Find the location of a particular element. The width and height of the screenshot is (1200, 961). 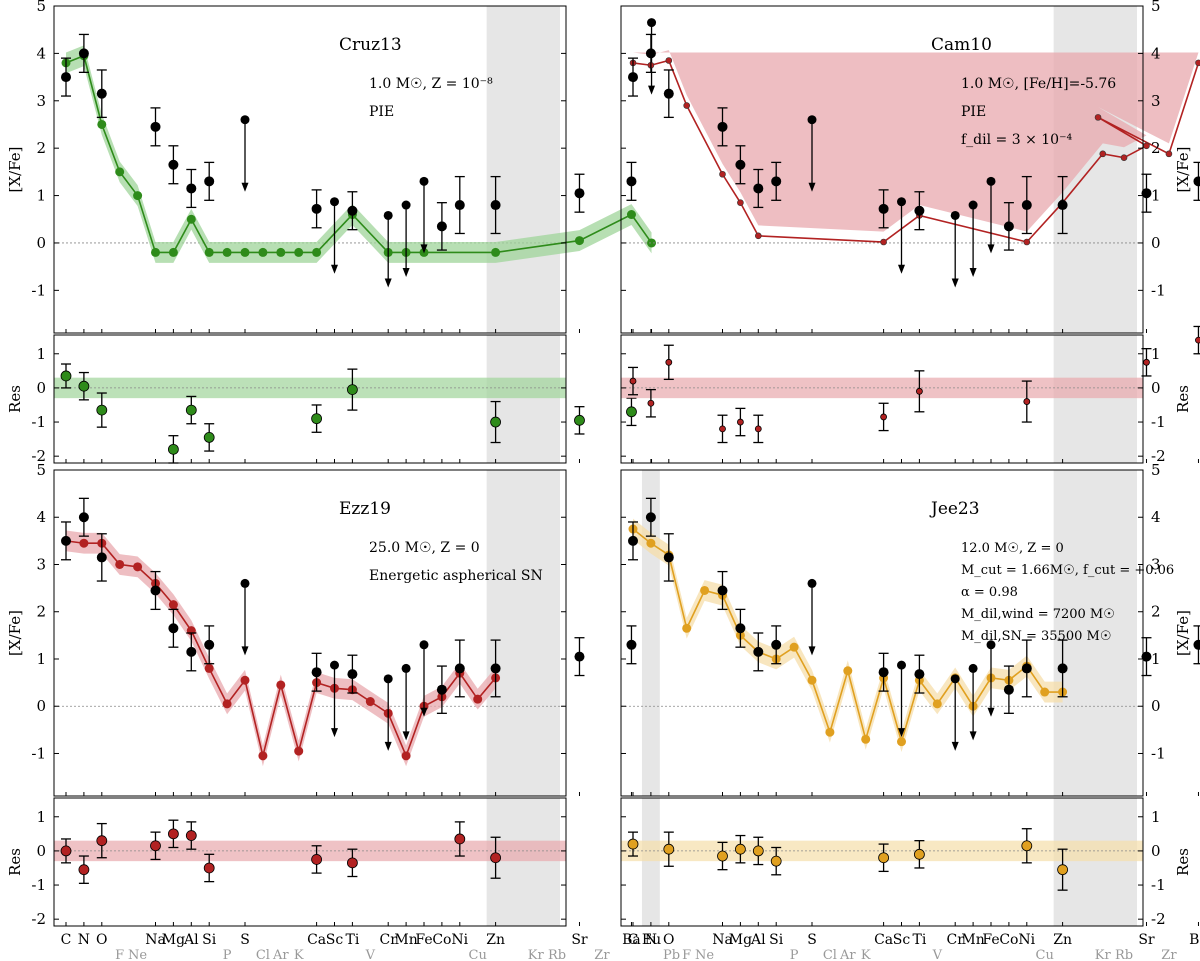

res-y-tick-label: 0 is located at coordinates (41, 388).